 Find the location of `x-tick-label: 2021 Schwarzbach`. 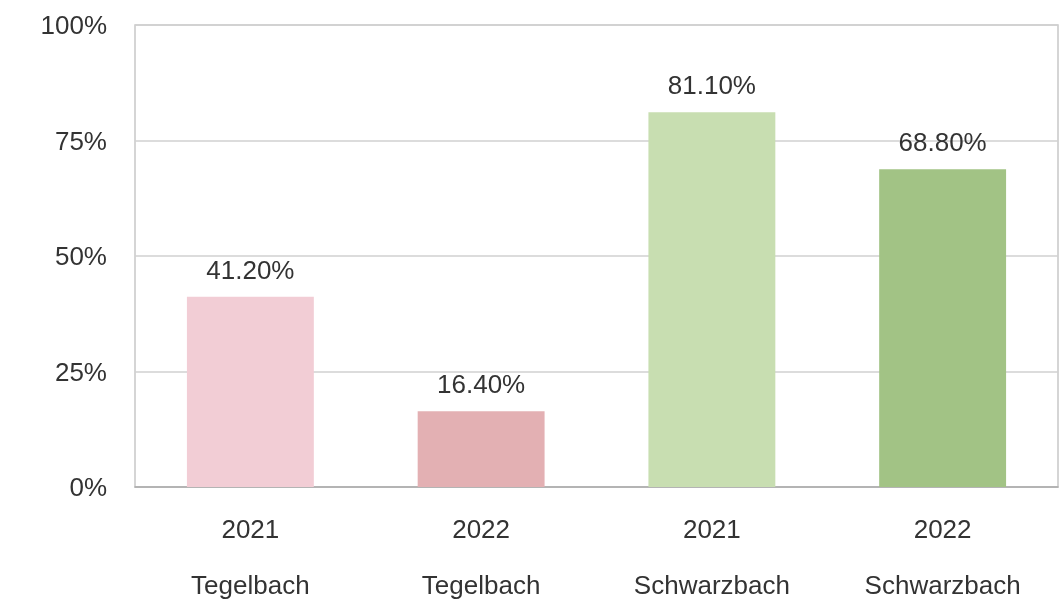

x-tick-label: 2021 Schwarzbach is located at coordinates (711, 557).